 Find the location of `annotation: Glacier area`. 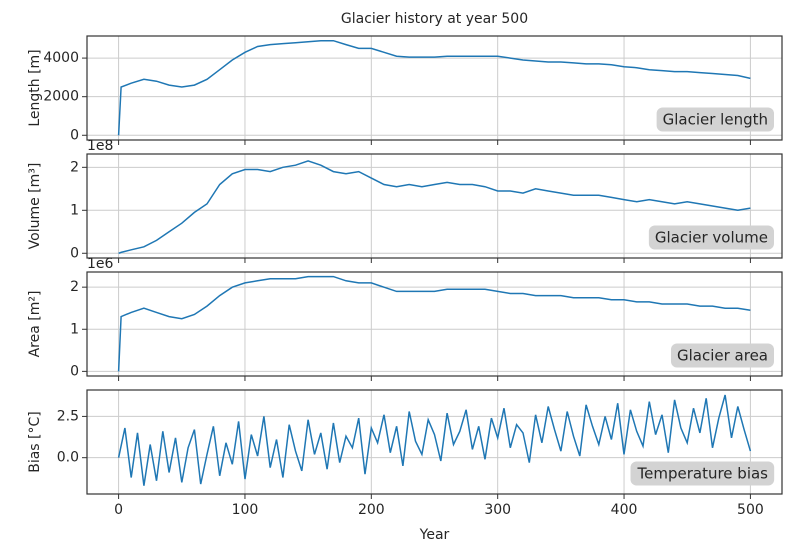

annotation: Glacier area is located at coordinates (722, 356).